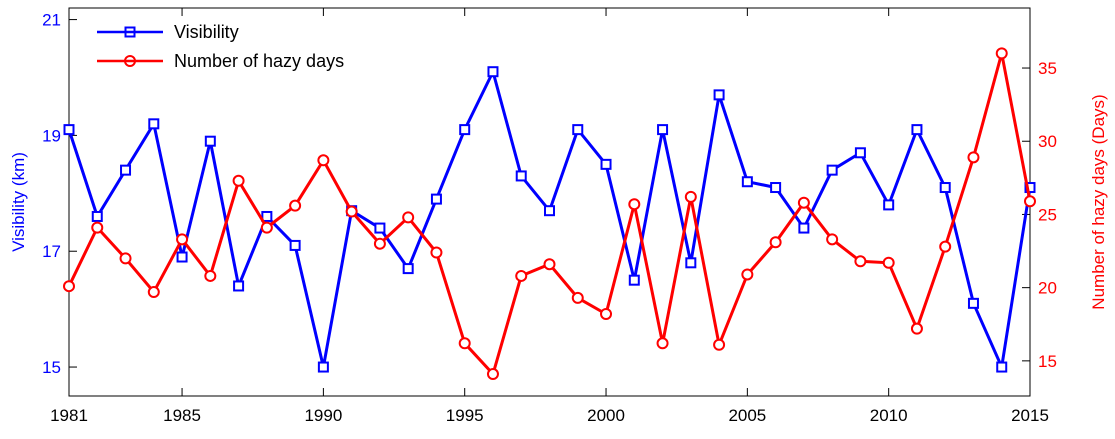 The image size is (1115, 439). I want to click on y-left-tick-label: 15, so click(51, 367).